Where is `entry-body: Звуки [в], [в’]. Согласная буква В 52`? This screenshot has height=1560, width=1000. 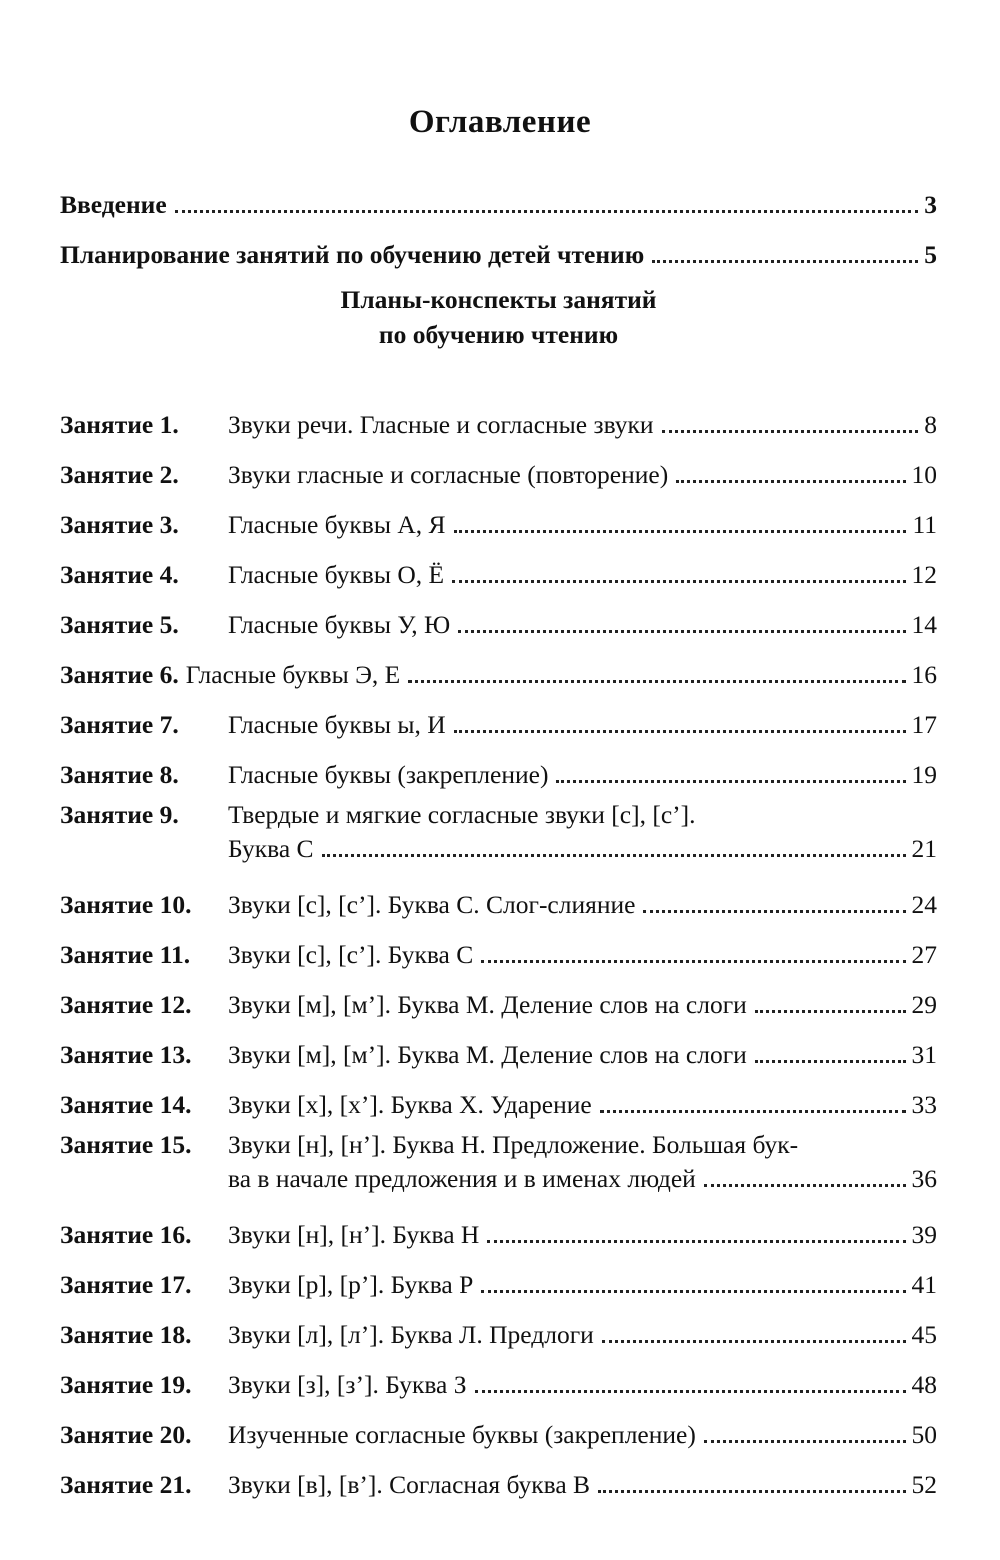
entry-body: Звуки [в], [в’]. Согласная буква В 52 is located at coordinates (582, 1485).